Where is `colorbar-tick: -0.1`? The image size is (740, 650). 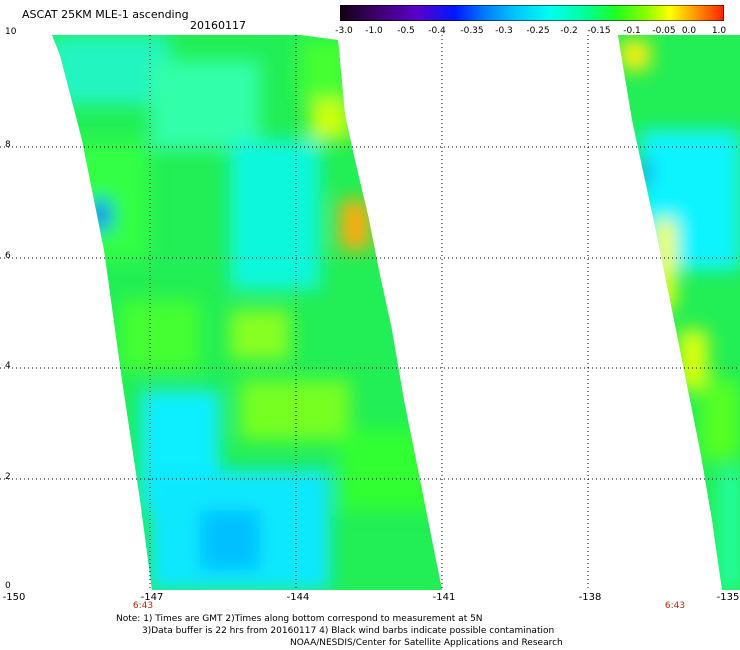 colorbar-tick: -0.1 is located at coordinates (632, 31).